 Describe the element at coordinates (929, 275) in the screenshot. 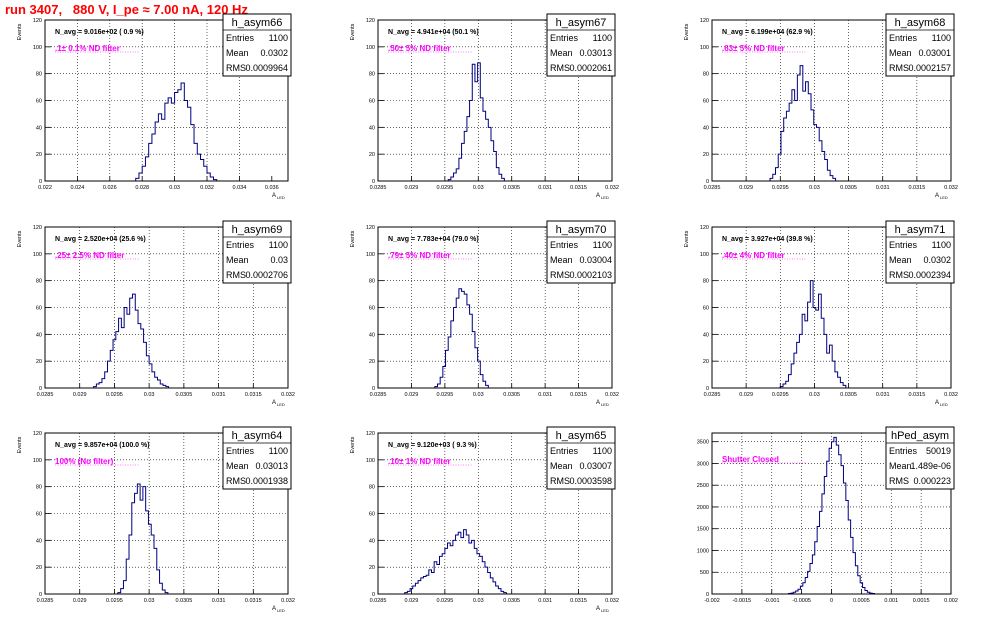

I see `stats-value-rms: 0.0002394` at that location.